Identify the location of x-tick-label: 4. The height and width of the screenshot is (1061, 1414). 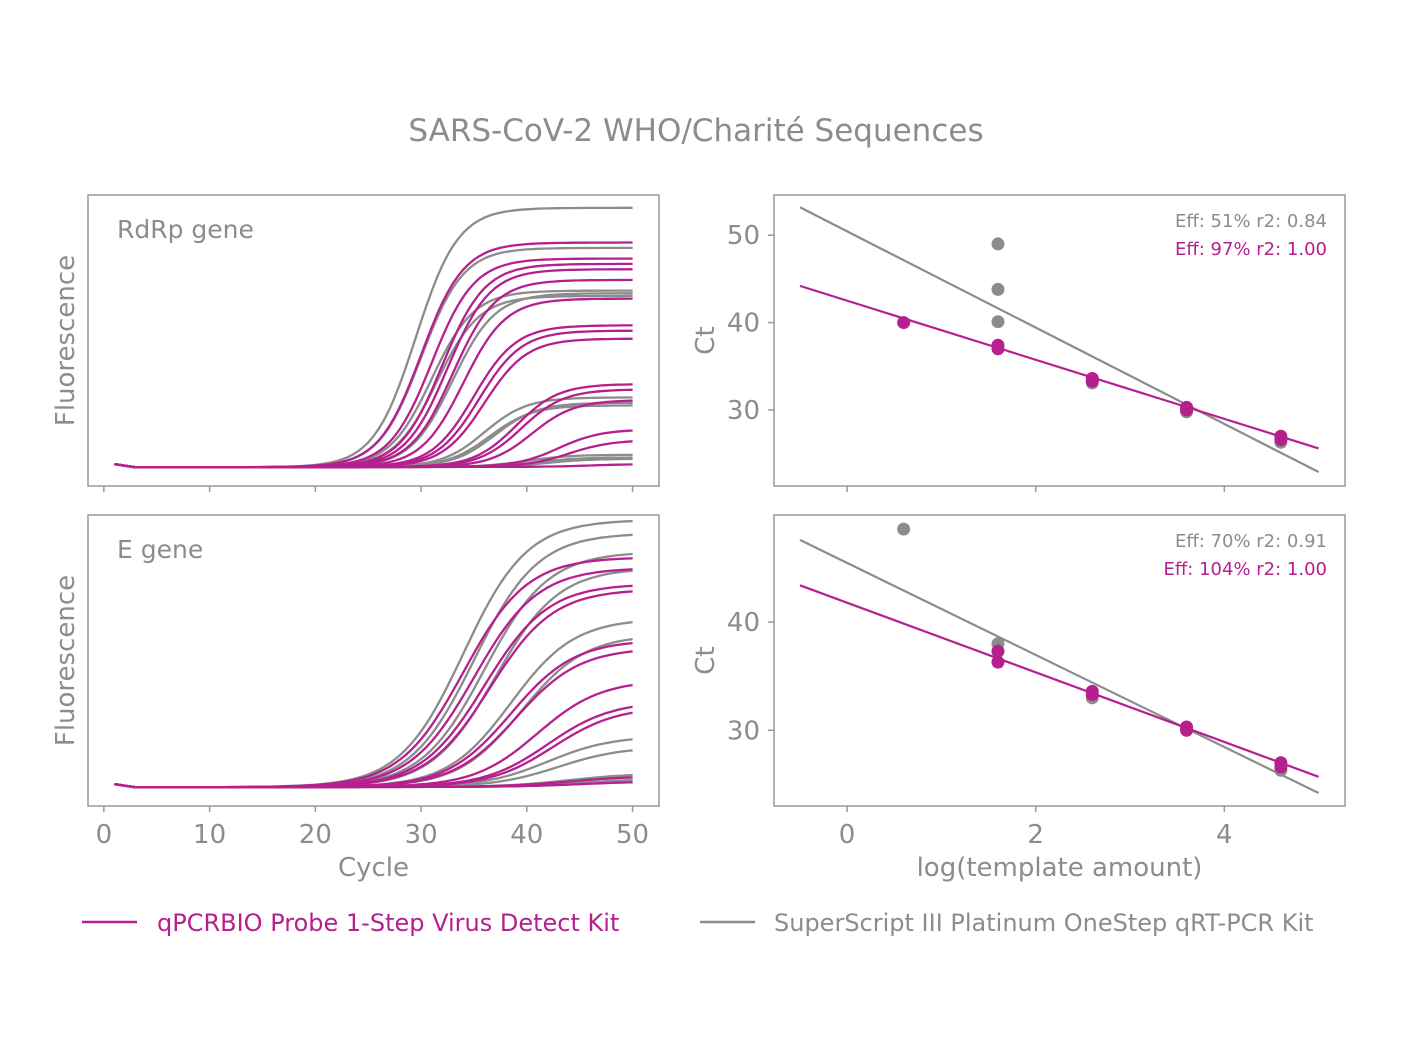
(1224, 835).